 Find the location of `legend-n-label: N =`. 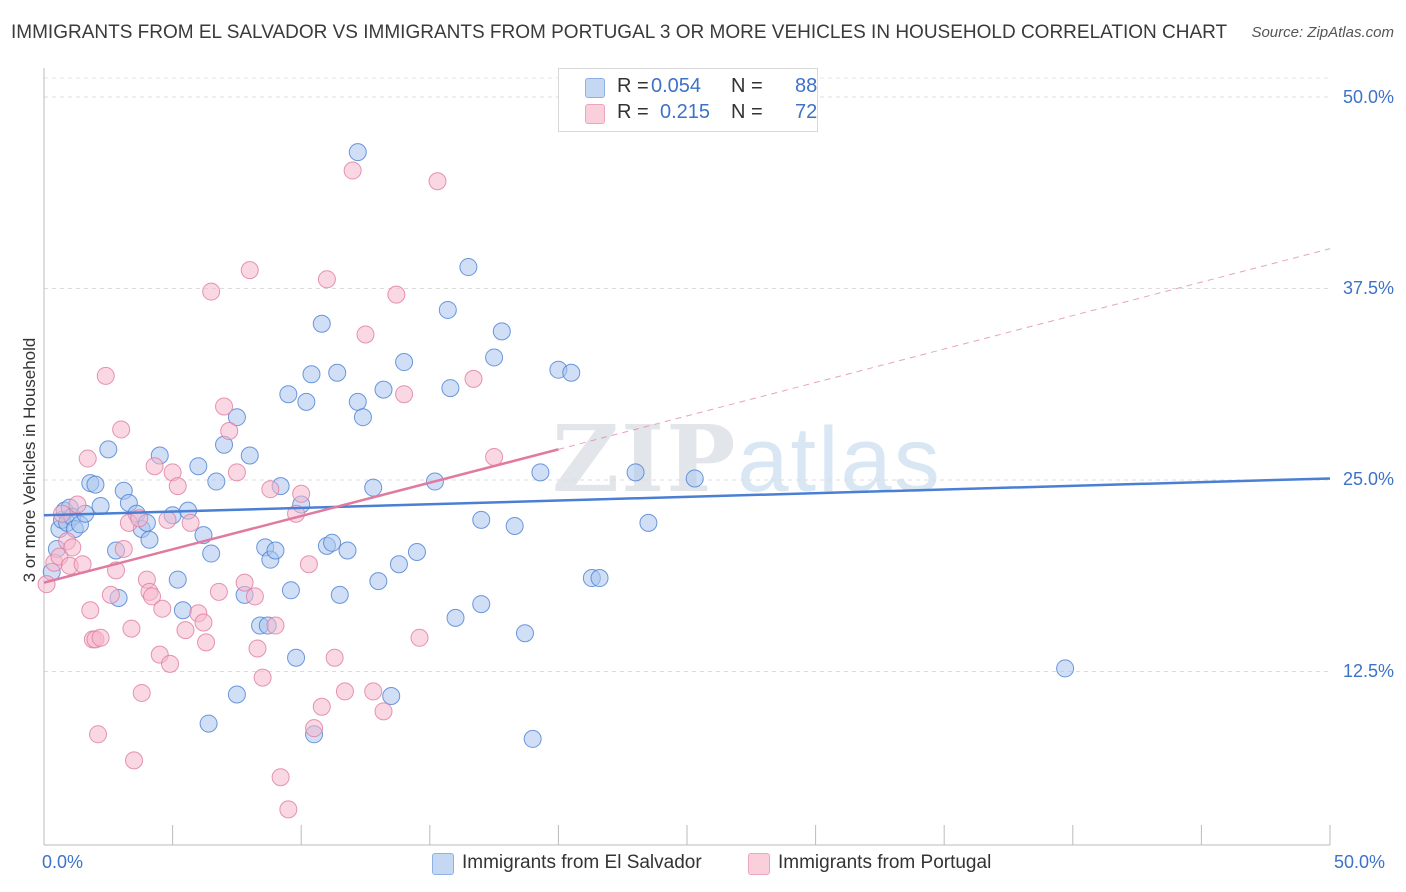

legend-n-label: N = is located at coordinates (747, 86).